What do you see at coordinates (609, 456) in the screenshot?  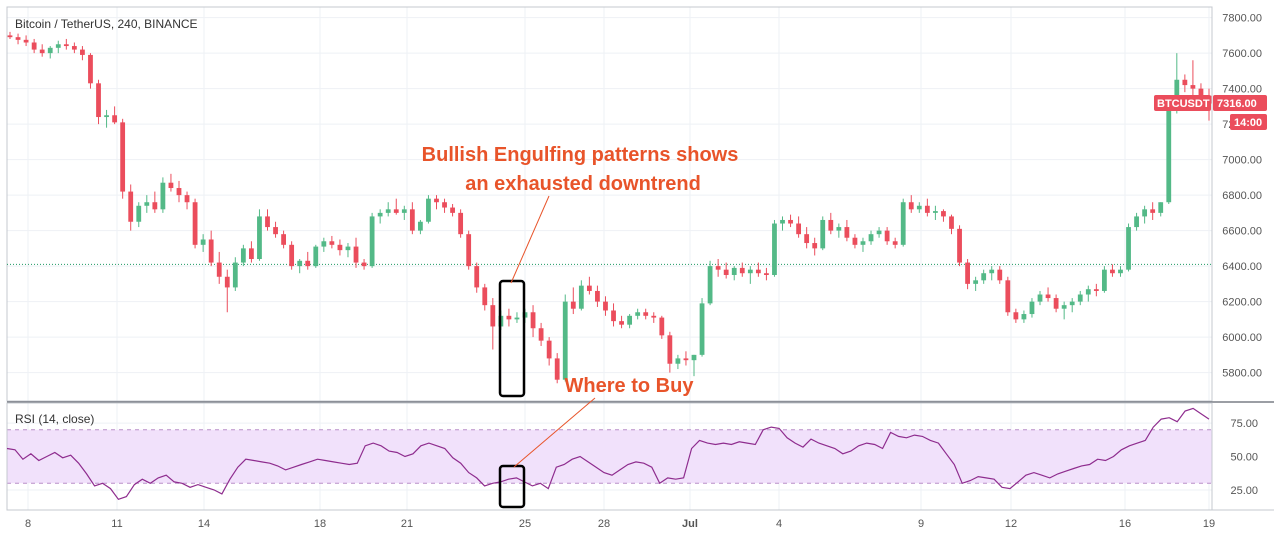 I see `rsi-band` at bounding box center [609, 456].